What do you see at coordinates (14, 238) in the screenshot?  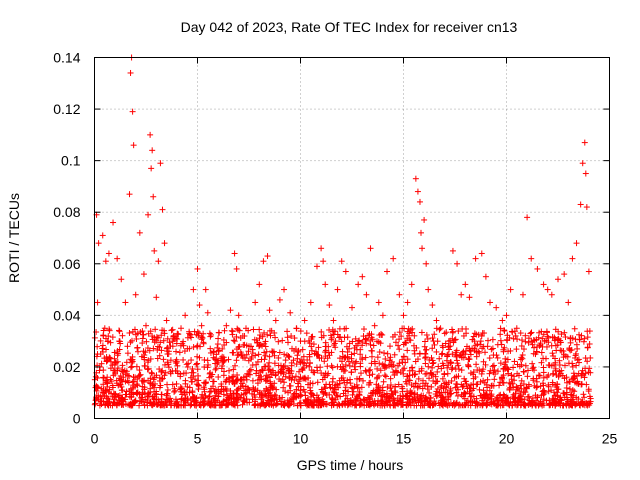 I see `y-axis-title: ROTI / TECUs` at bounding box center [14, 238].